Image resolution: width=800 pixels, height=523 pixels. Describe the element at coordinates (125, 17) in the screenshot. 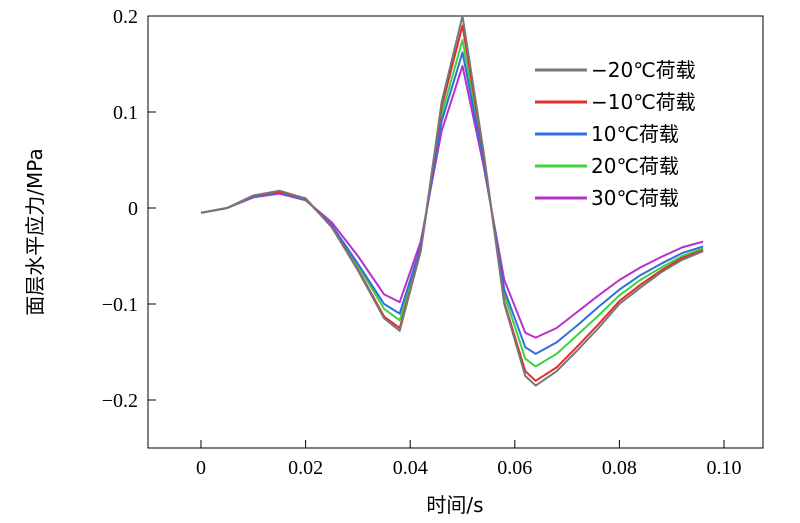

I see `y-tick-label: 0.2` at that location.